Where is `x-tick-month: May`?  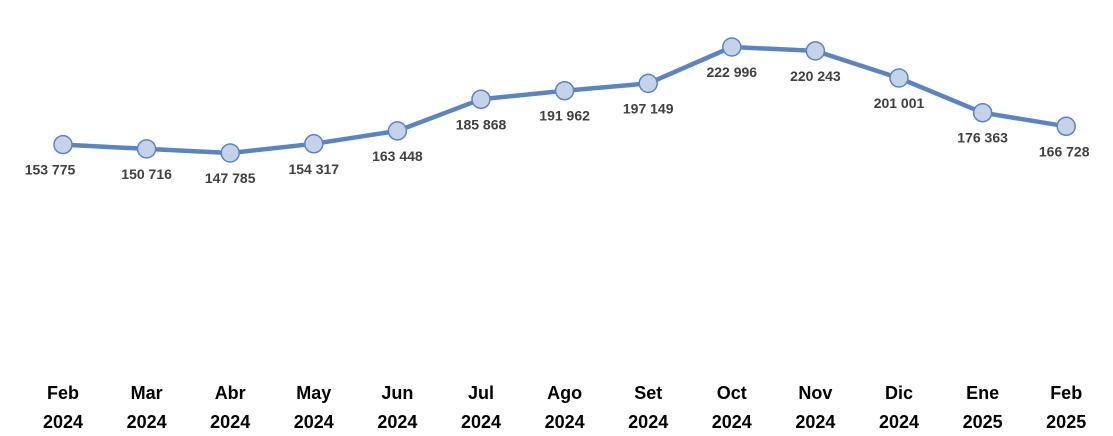
x-tick-month: May is located at coordinates (313, 393).